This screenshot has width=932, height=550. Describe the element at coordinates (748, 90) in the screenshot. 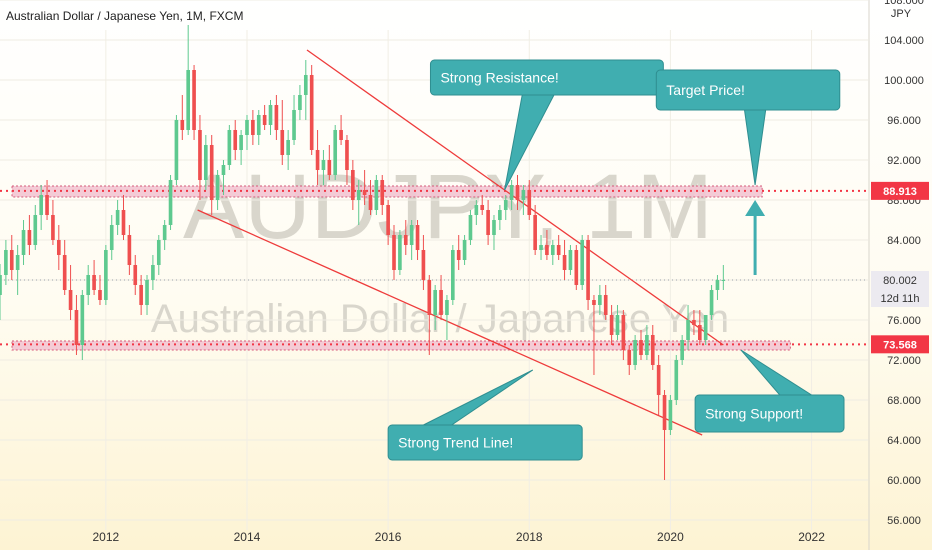

I see `callout-box` at that location.